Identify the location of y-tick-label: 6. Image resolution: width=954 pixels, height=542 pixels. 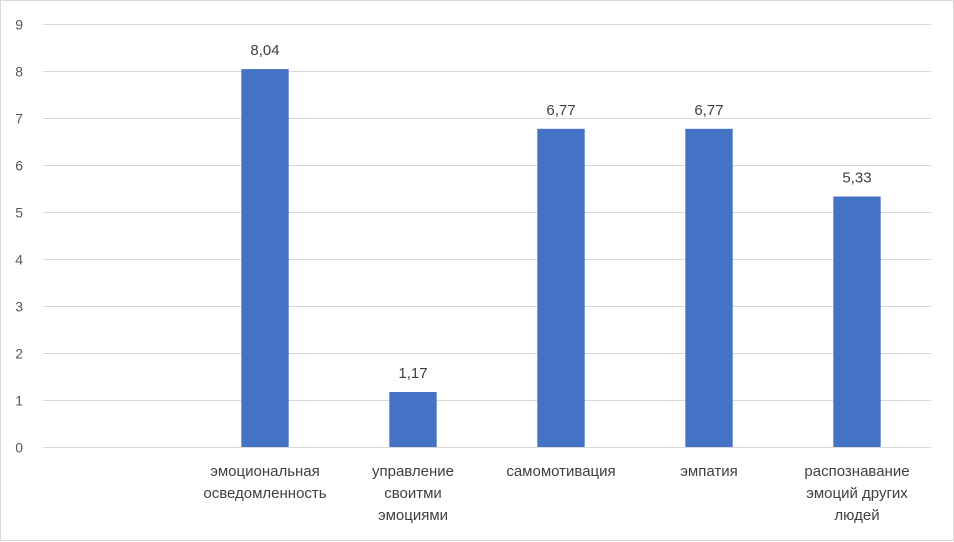
(19, 166).